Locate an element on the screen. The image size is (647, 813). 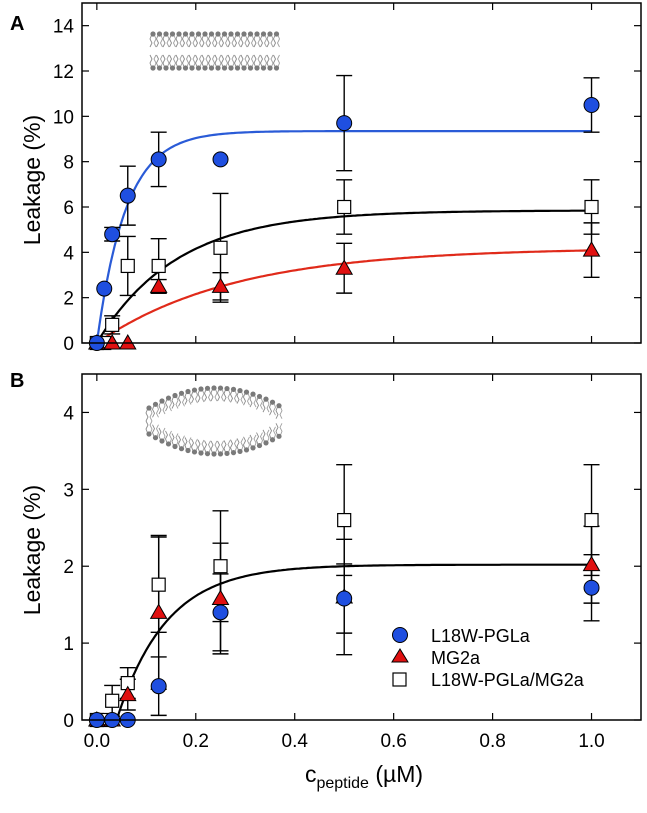
panel-b-letter: B is located at coordinates (17, 381).